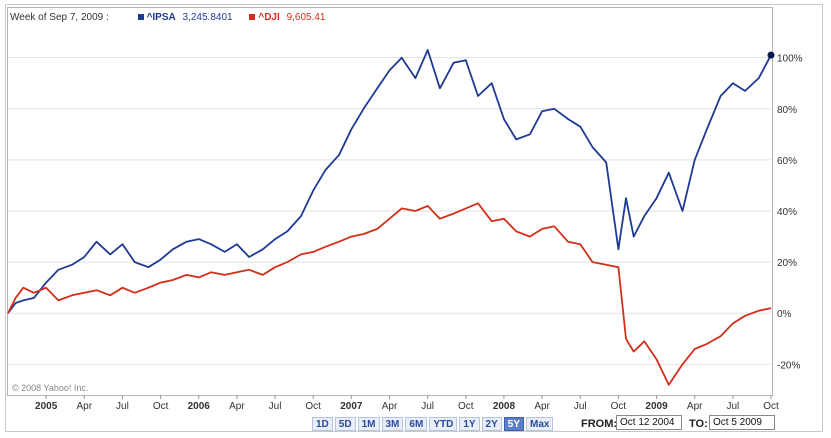 Image resolution: width=831 pixels, height=438 pixels. What do you see at coordinates (599, 424) in the screenshot?
I see `from-label: FROM:` at bounding box center [599, 424].